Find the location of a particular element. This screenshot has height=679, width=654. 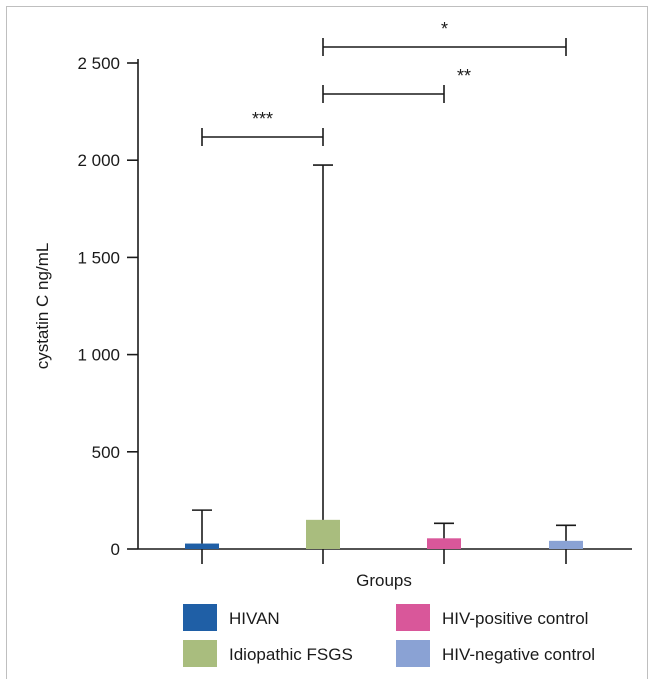

y-tick-label: 2 000 is located at coordinates (98, 160).